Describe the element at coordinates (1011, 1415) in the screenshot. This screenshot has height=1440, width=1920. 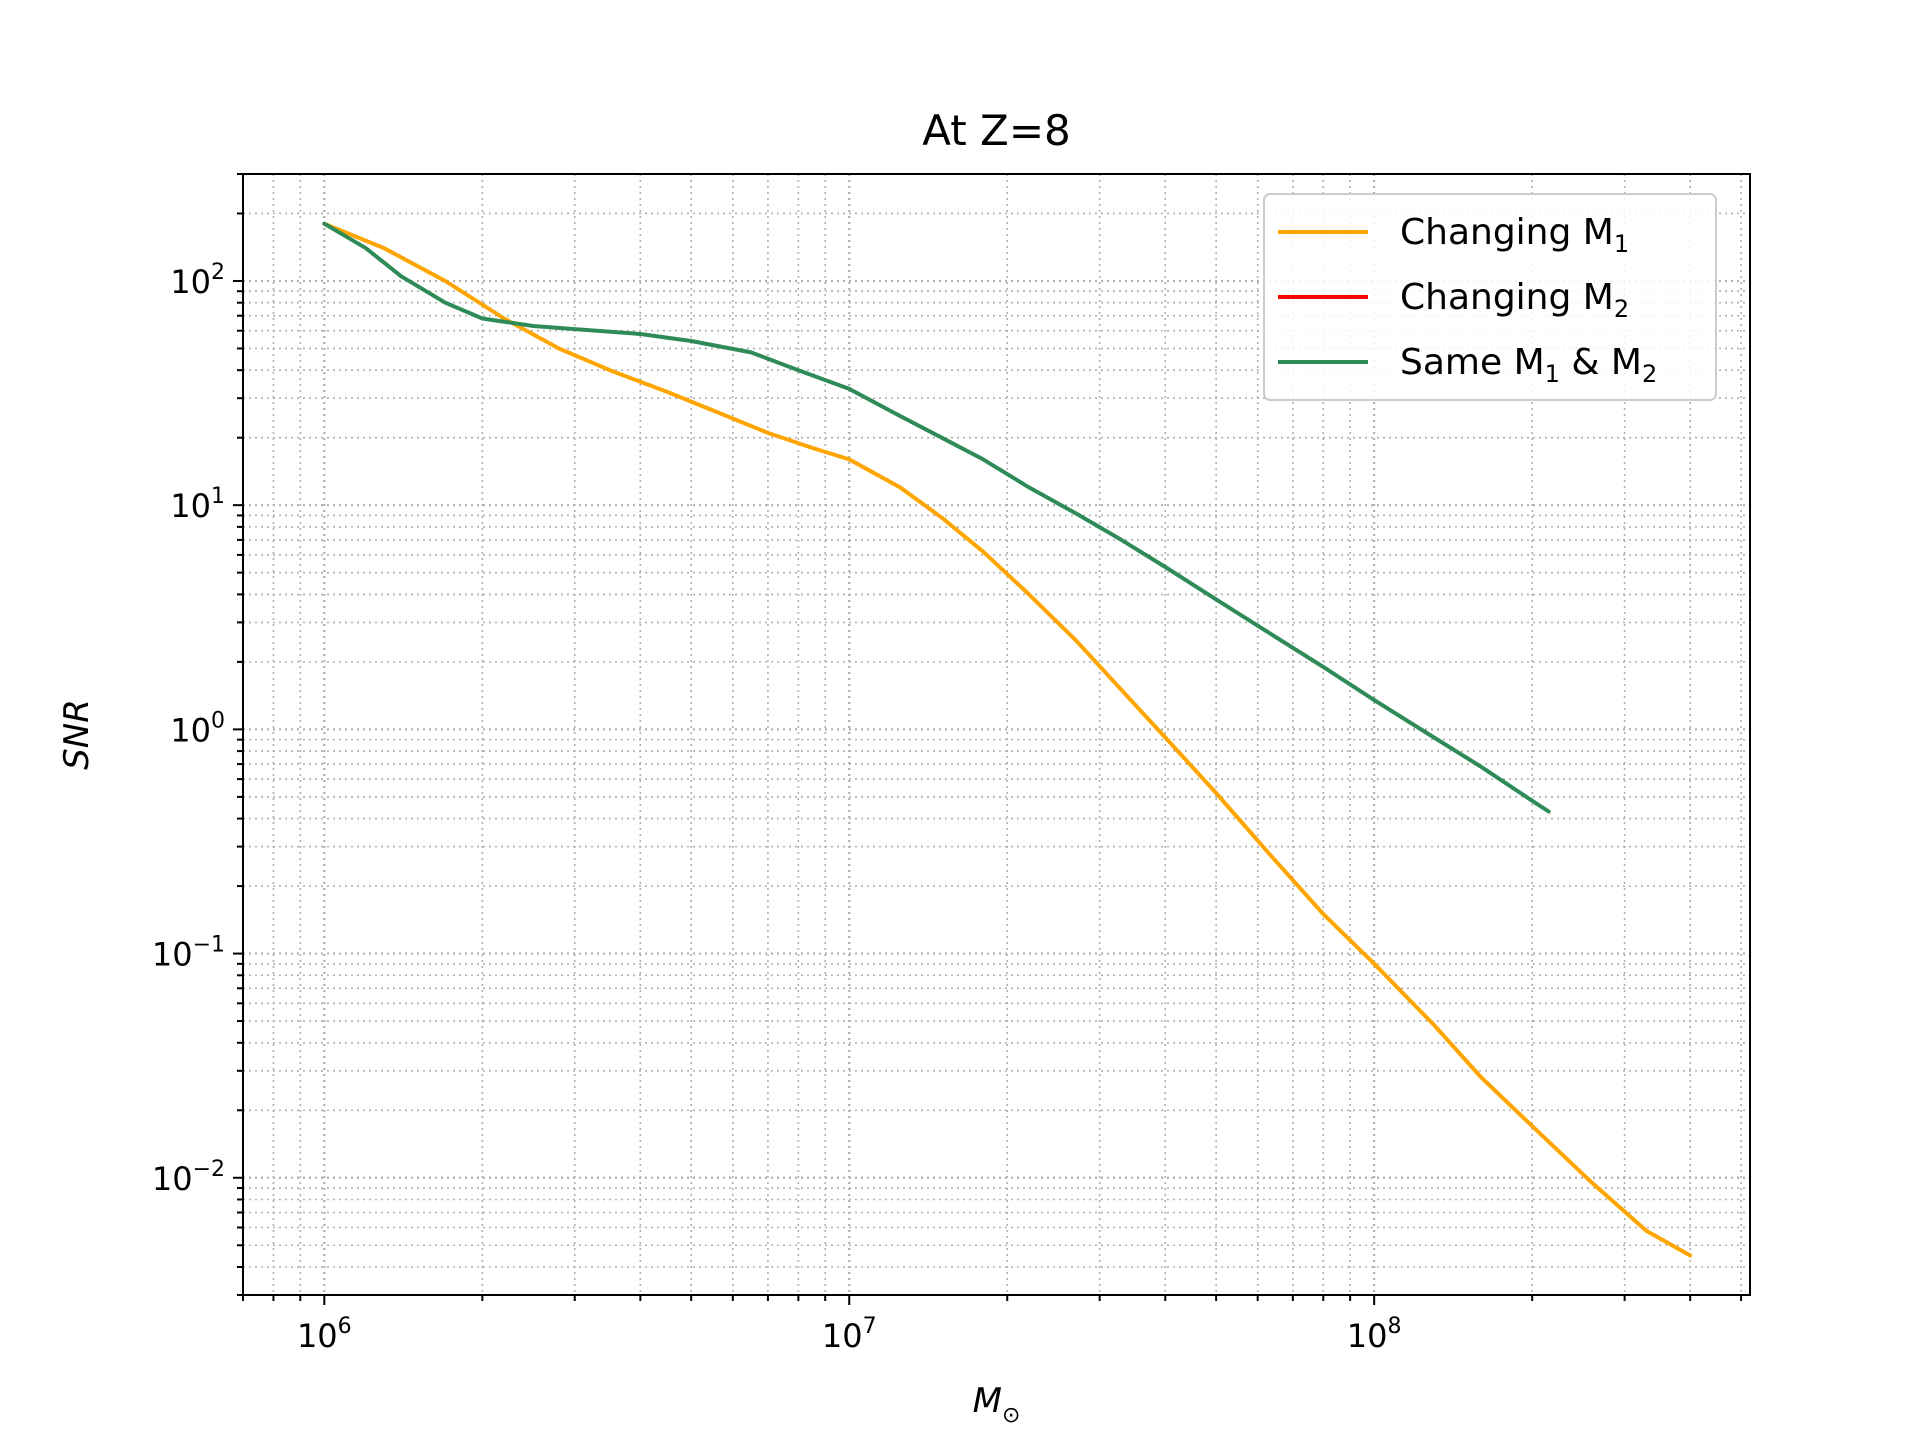
I see `x-axis-label-subscript: ⊙` at that location.